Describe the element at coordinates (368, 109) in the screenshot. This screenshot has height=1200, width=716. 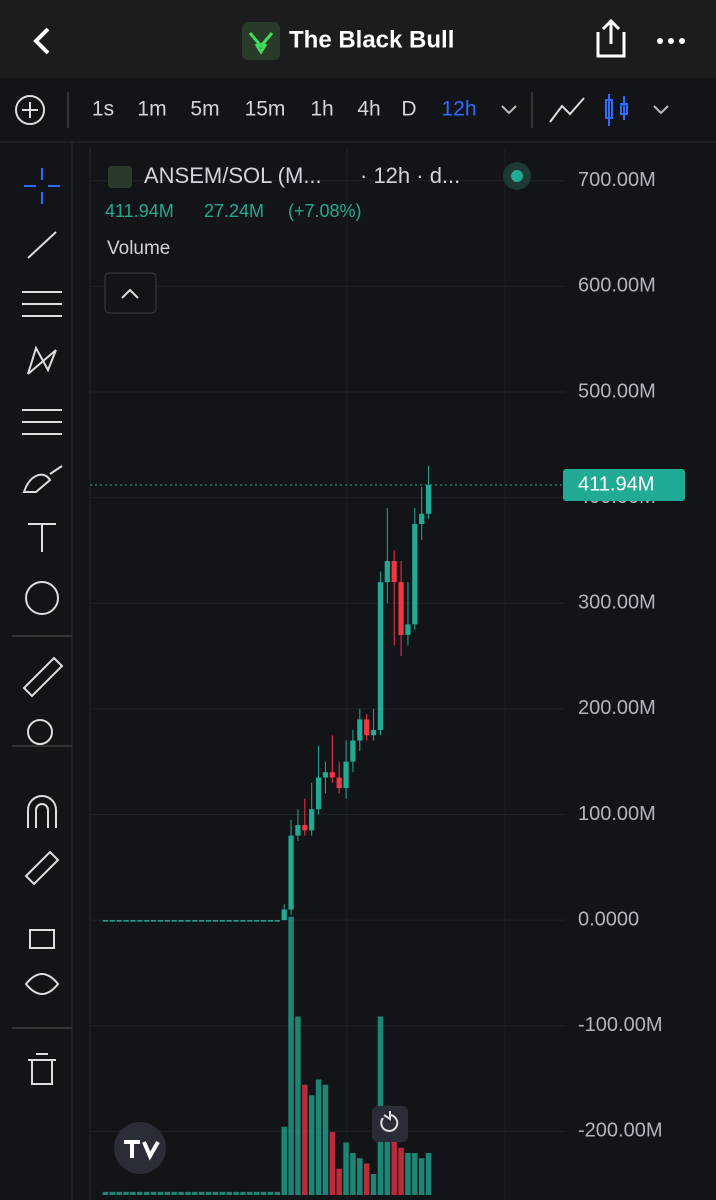
I see `interval-button: 4h` at that location.